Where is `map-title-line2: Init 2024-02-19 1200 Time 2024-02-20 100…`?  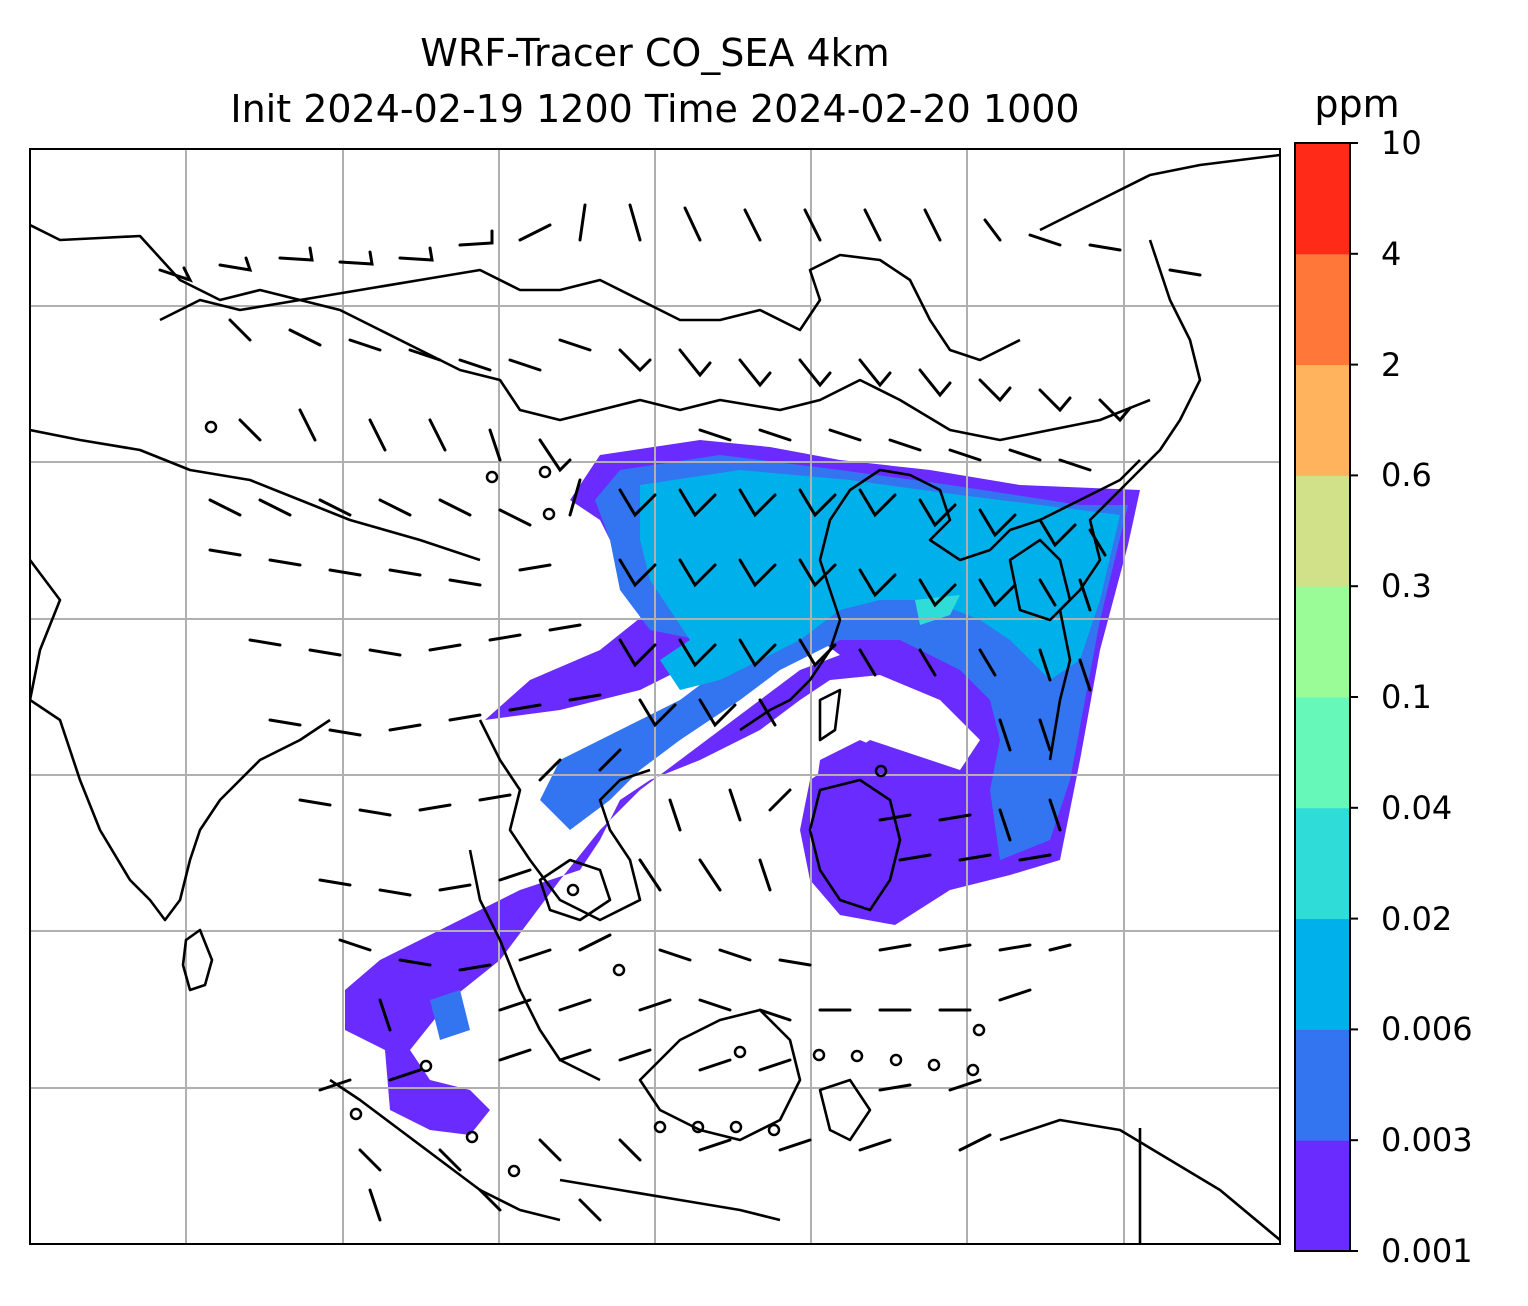
map-title-line2: Init 2024-02-19 1200 Time 2024-02-20 100… is located at coordinates (655, 109).